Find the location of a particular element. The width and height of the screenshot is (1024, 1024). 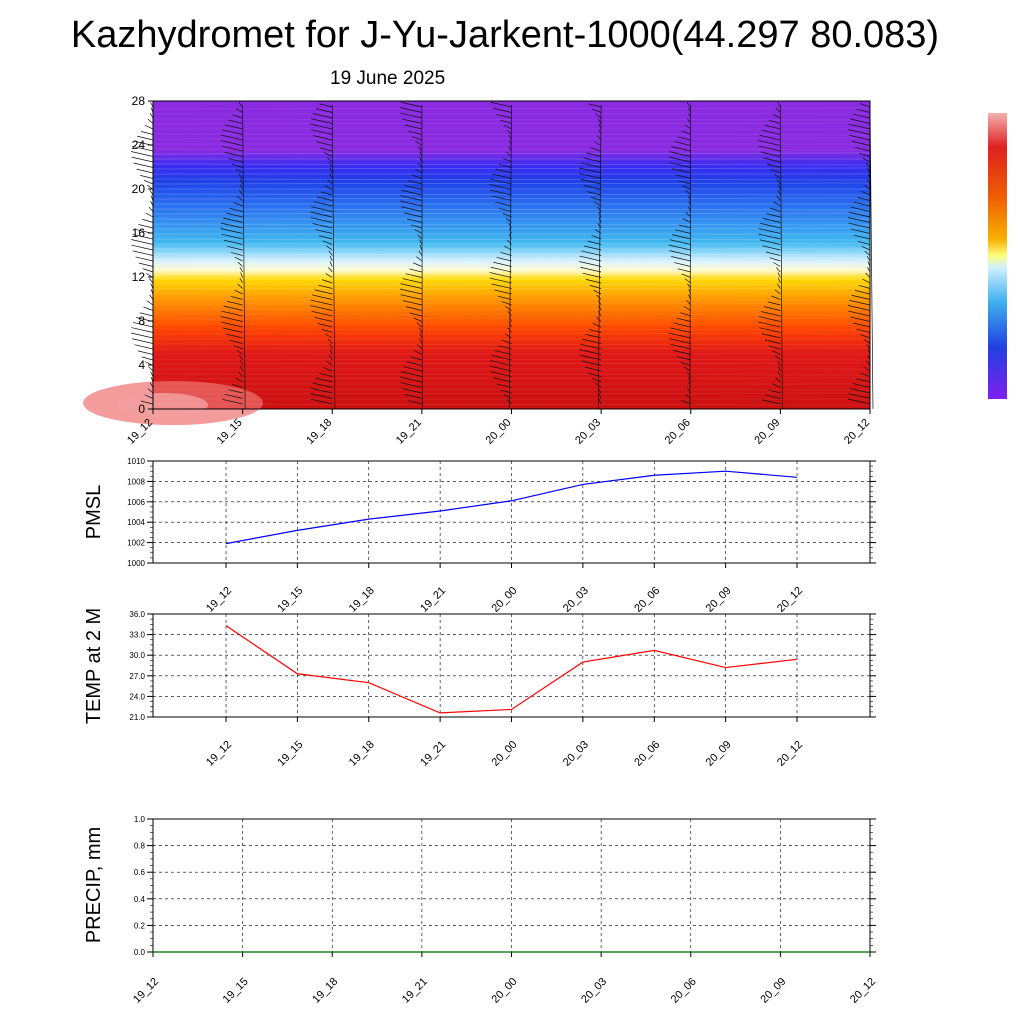

x-tick-label: 19_15 is located at coordinates (236, 991).